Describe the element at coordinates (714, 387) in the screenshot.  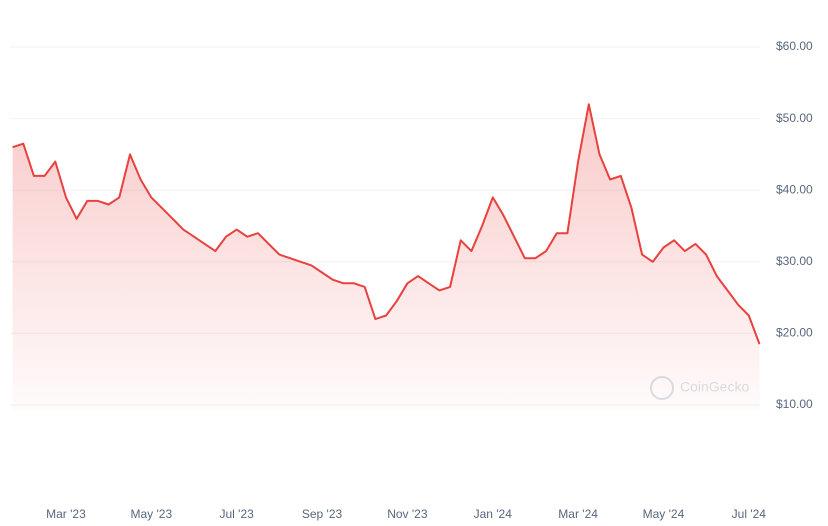
I see `watermark-text: CoinGecko` at that location.